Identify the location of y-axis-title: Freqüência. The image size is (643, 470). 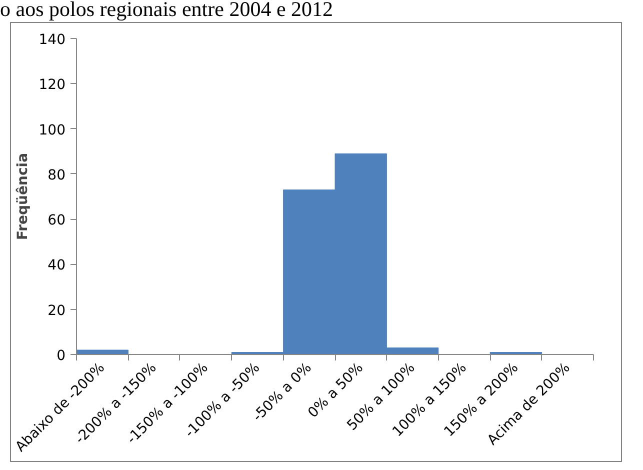
(22, 196).